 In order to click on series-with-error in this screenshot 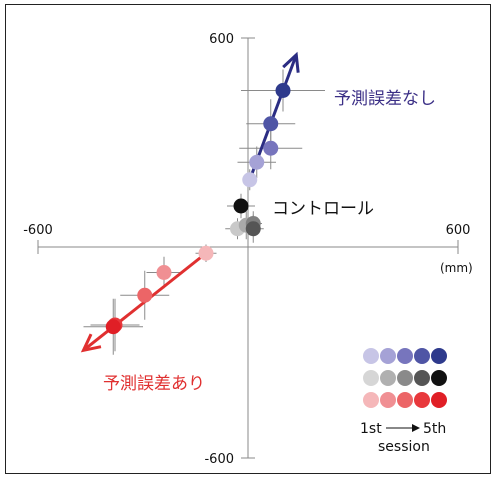, I will do `click(148, 299)`.